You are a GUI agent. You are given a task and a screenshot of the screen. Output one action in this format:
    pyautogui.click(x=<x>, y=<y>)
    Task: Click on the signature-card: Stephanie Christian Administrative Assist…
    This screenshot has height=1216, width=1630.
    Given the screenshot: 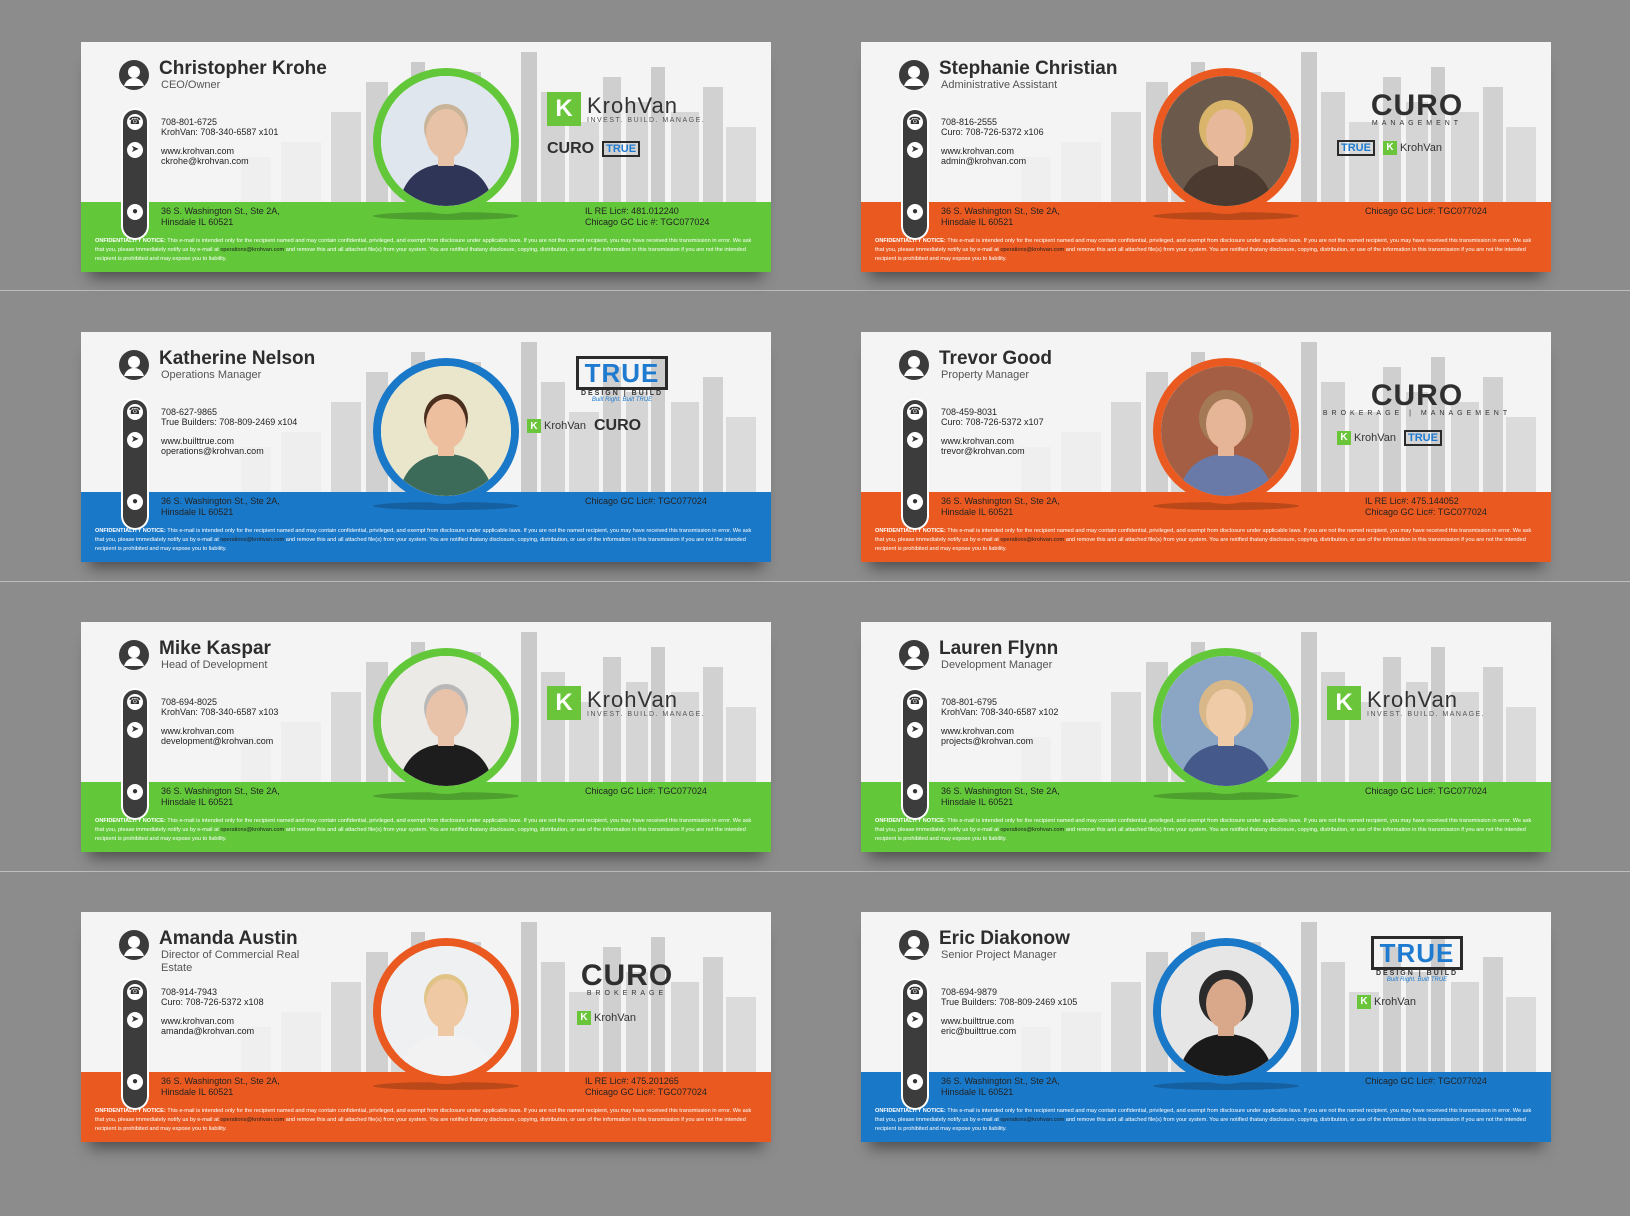 What is the action you would take?
    pyautogui.click(x=1206, y=157)
    